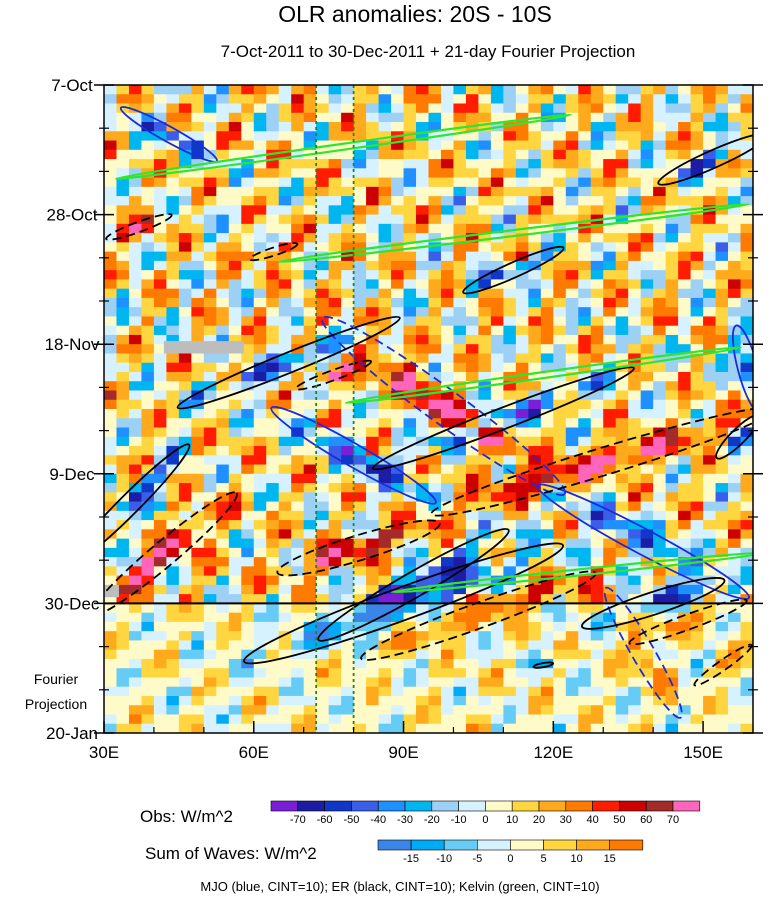  I want to click on colorbar-tick-label: 10, so click(576, 859).